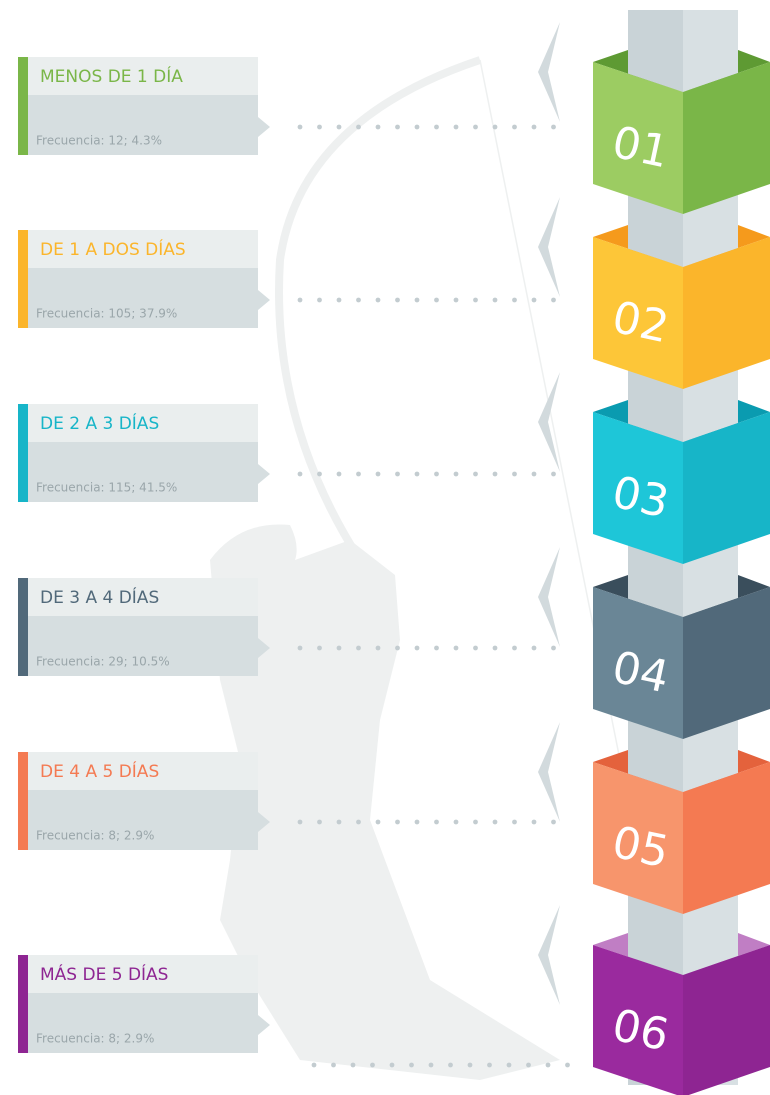 This screenshot has height=1095, width=770. Describe the element at coordinates (99, 771) in the screenshot. I see `item-title: DE 4 A 5 DÍAS` at that location.